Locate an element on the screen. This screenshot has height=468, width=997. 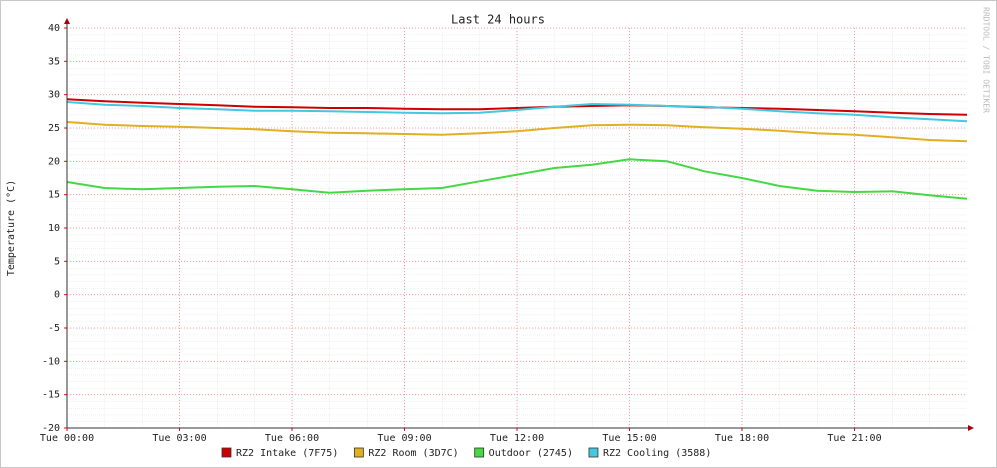
x-tick-label: Tue 00:00 is located at coordinates (67, 438).